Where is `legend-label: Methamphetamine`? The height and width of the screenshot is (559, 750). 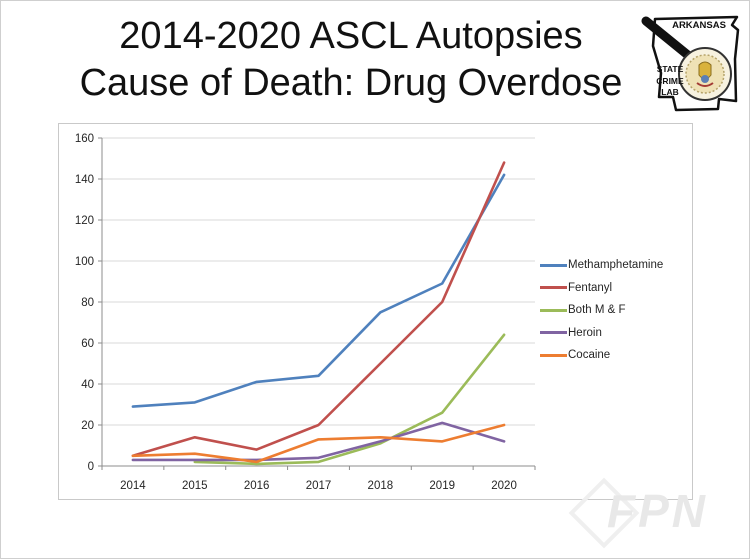 legend-label: Methamphetamine is located at coordinates (616, 265).